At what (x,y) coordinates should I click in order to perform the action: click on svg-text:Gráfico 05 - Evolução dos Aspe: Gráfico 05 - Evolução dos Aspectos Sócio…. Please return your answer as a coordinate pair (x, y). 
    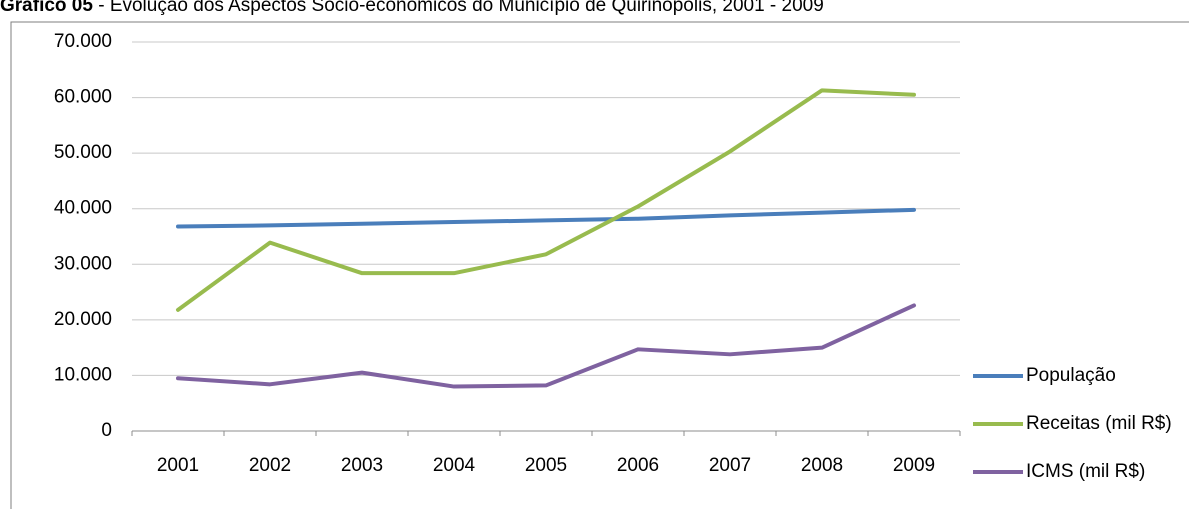
    Looking at the image, I should click on (412, 8).